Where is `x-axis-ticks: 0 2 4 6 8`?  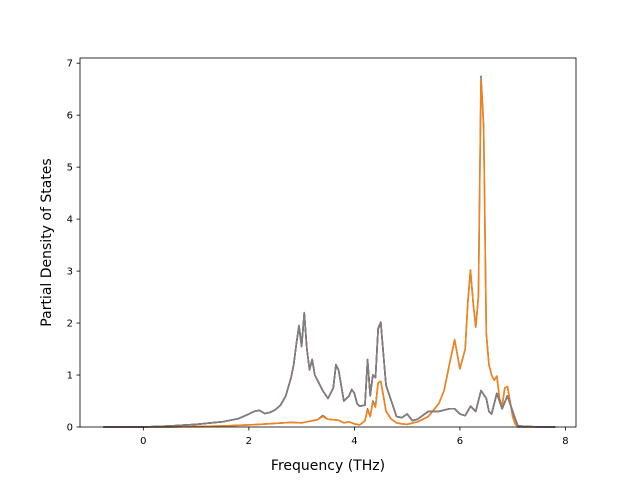
x-axis-ticks: 0 2 4 6 8 is located at coordinates (354, 437).